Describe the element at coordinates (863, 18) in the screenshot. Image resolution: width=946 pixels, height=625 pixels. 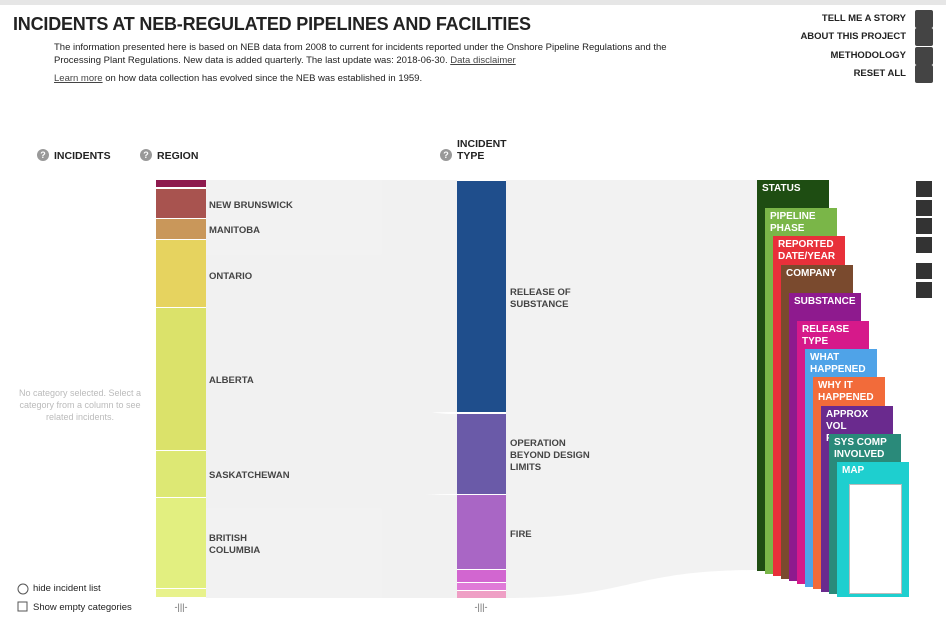
I see `menu-item: TELL ME A STORY` at that location.